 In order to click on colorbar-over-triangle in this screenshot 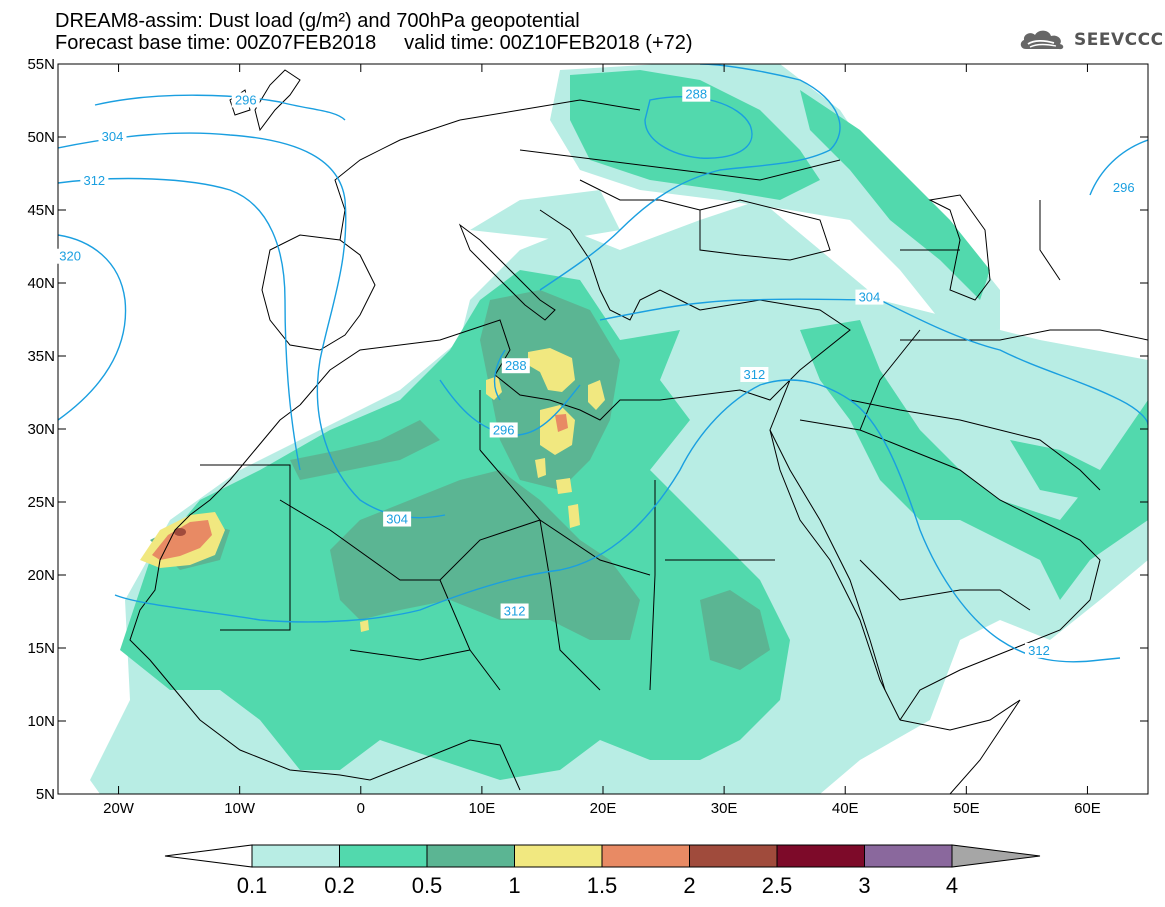, I will do `click(996, 856)`.